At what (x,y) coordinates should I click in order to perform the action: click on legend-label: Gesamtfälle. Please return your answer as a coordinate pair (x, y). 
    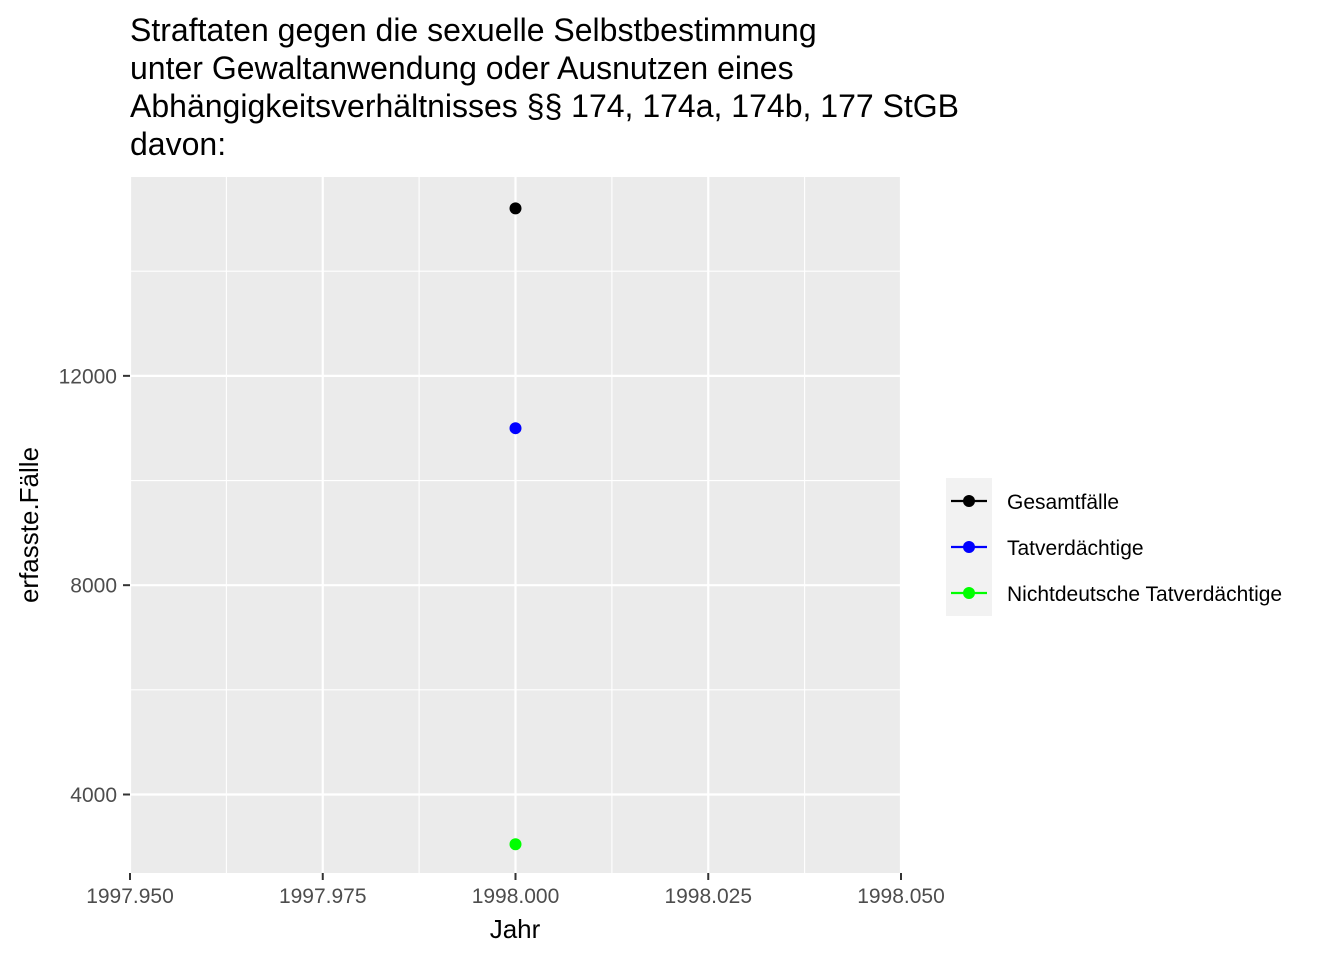
    Looking at the image, I should click on (1063, 502).